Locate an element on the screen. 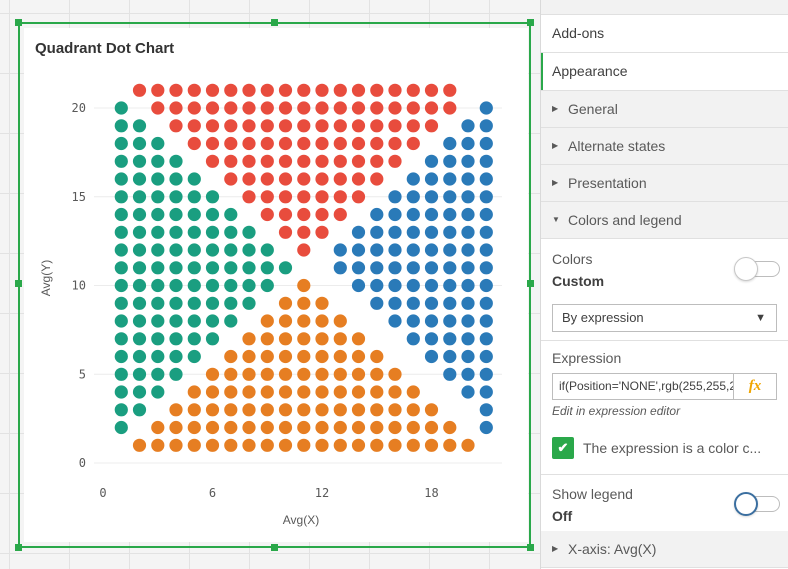 This screenshot has width=788, height=569. color-mode-select: By expression ▼ is located at coordinates (664, 318).